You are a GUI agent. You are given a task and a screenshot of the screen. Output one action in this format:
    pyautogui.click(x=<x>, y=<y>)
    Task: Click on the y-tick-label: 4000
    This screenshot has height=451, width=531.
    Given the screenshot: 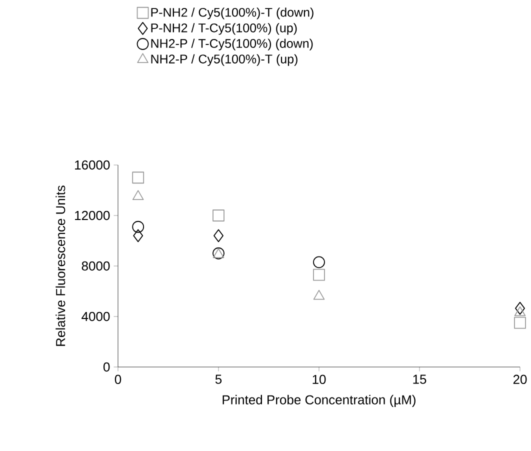 What is the action you would take?
    pyautogui.click(x=96, y=317)
    